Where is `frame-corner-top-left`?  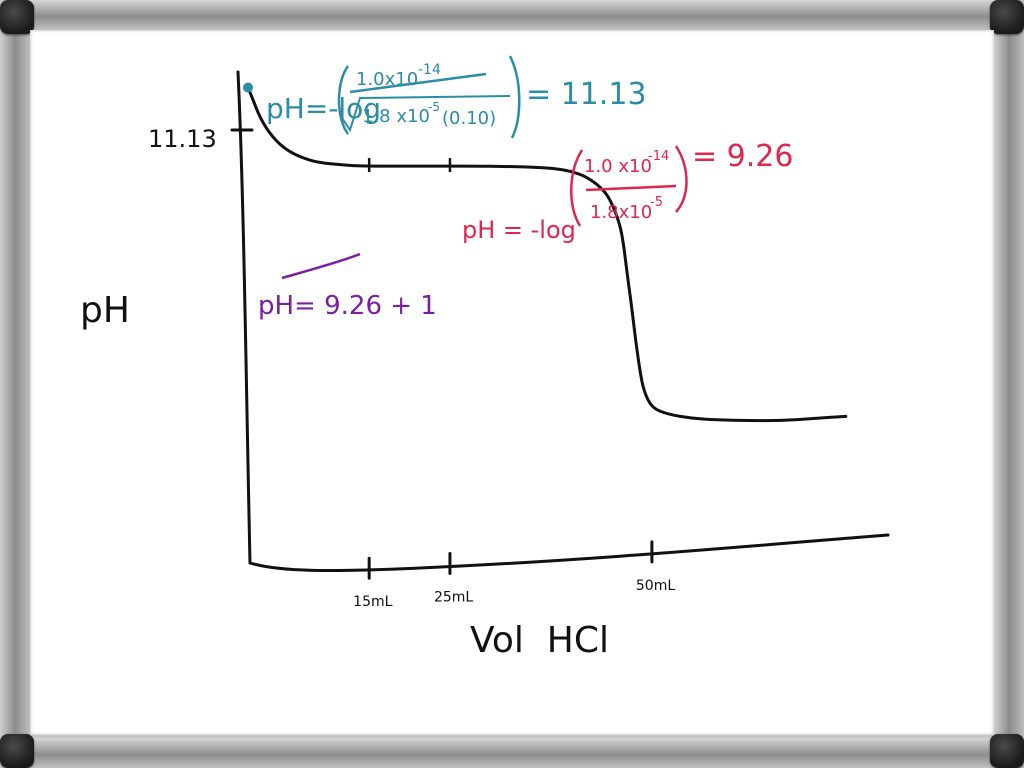
frame-corner-top-left is located at coordinates (17, 17).